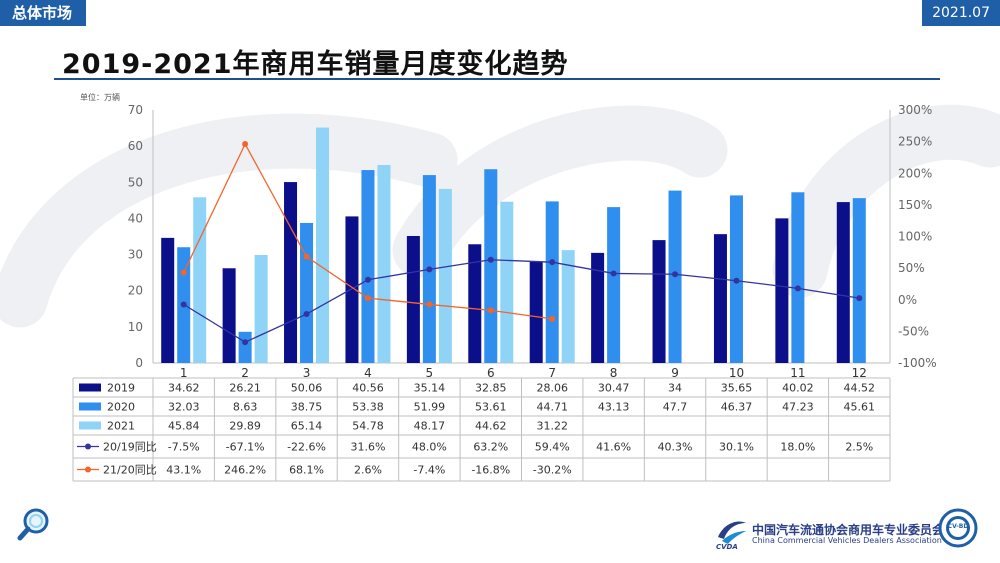  Describe the element at coordinates (135, 182) in the screenshot. I see `y-tick-label-left: 50` at that location.